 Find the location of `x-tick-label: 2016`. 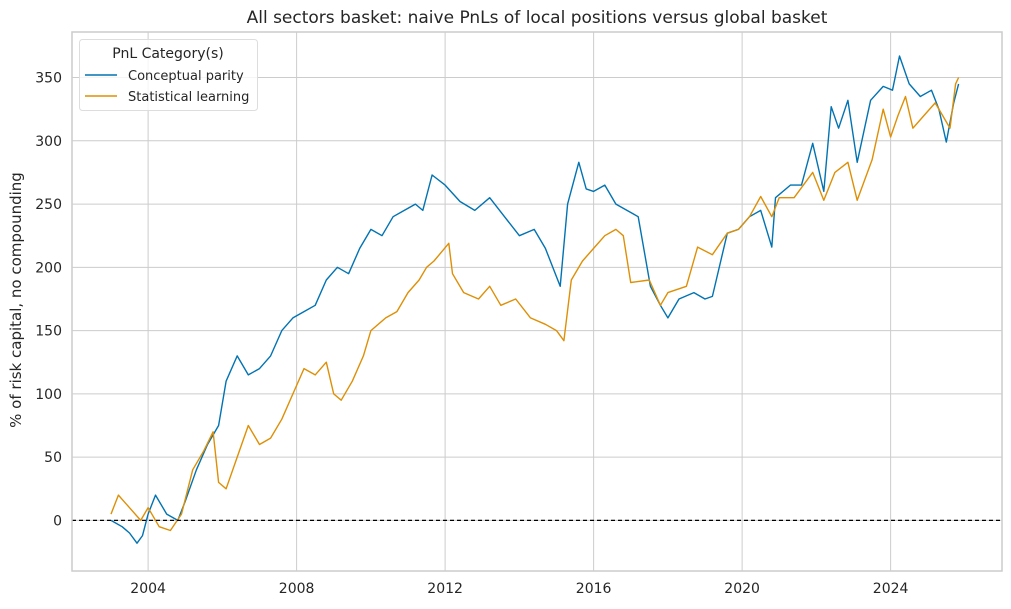

x-tick-label: 2016 is located at coordinates (594, 589).